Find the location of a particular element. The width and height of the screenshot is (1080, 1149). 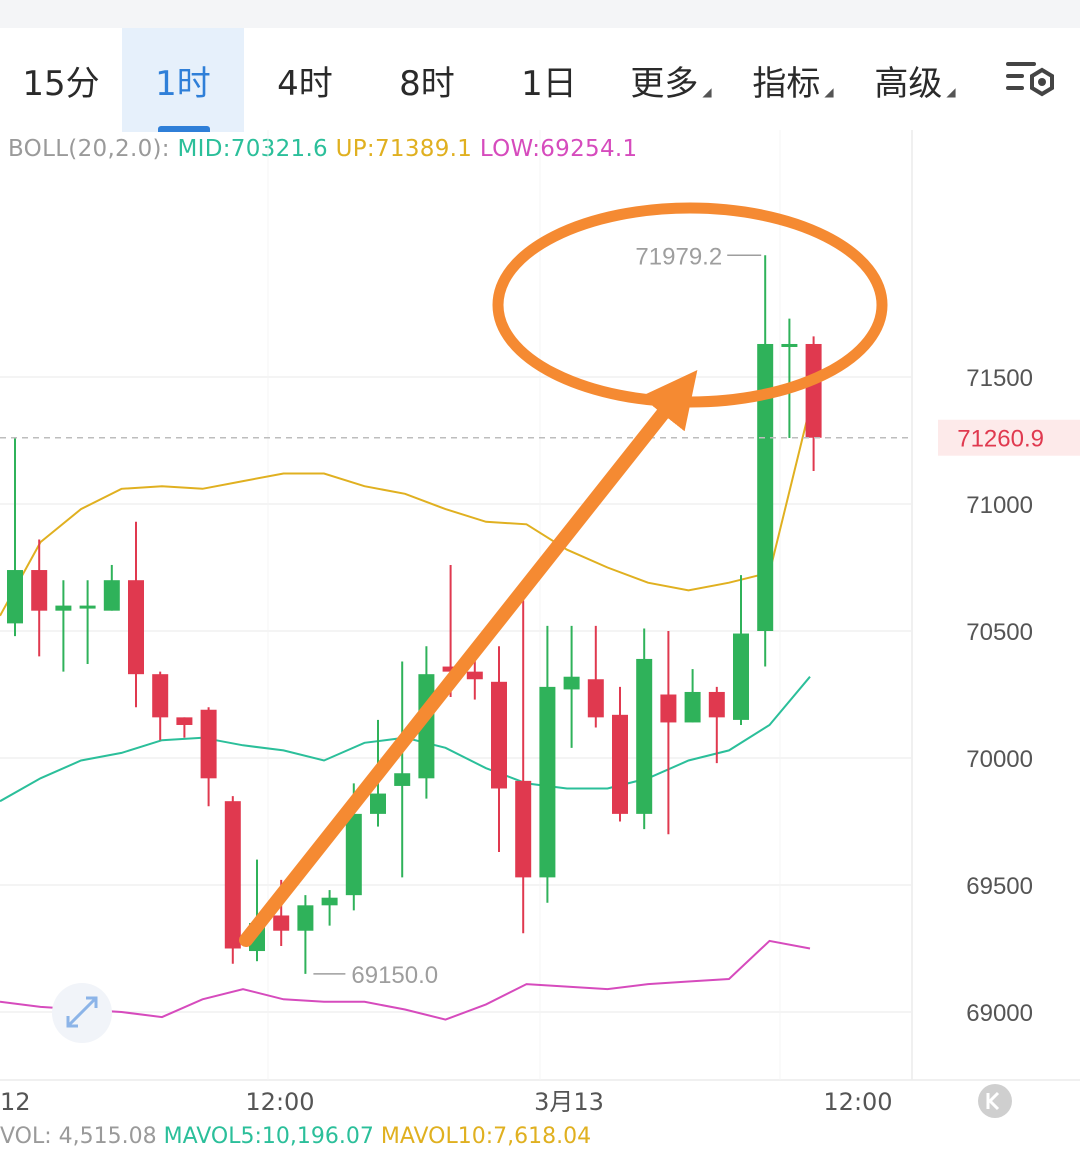

boll-low-line is located at coordinates (405, 980).